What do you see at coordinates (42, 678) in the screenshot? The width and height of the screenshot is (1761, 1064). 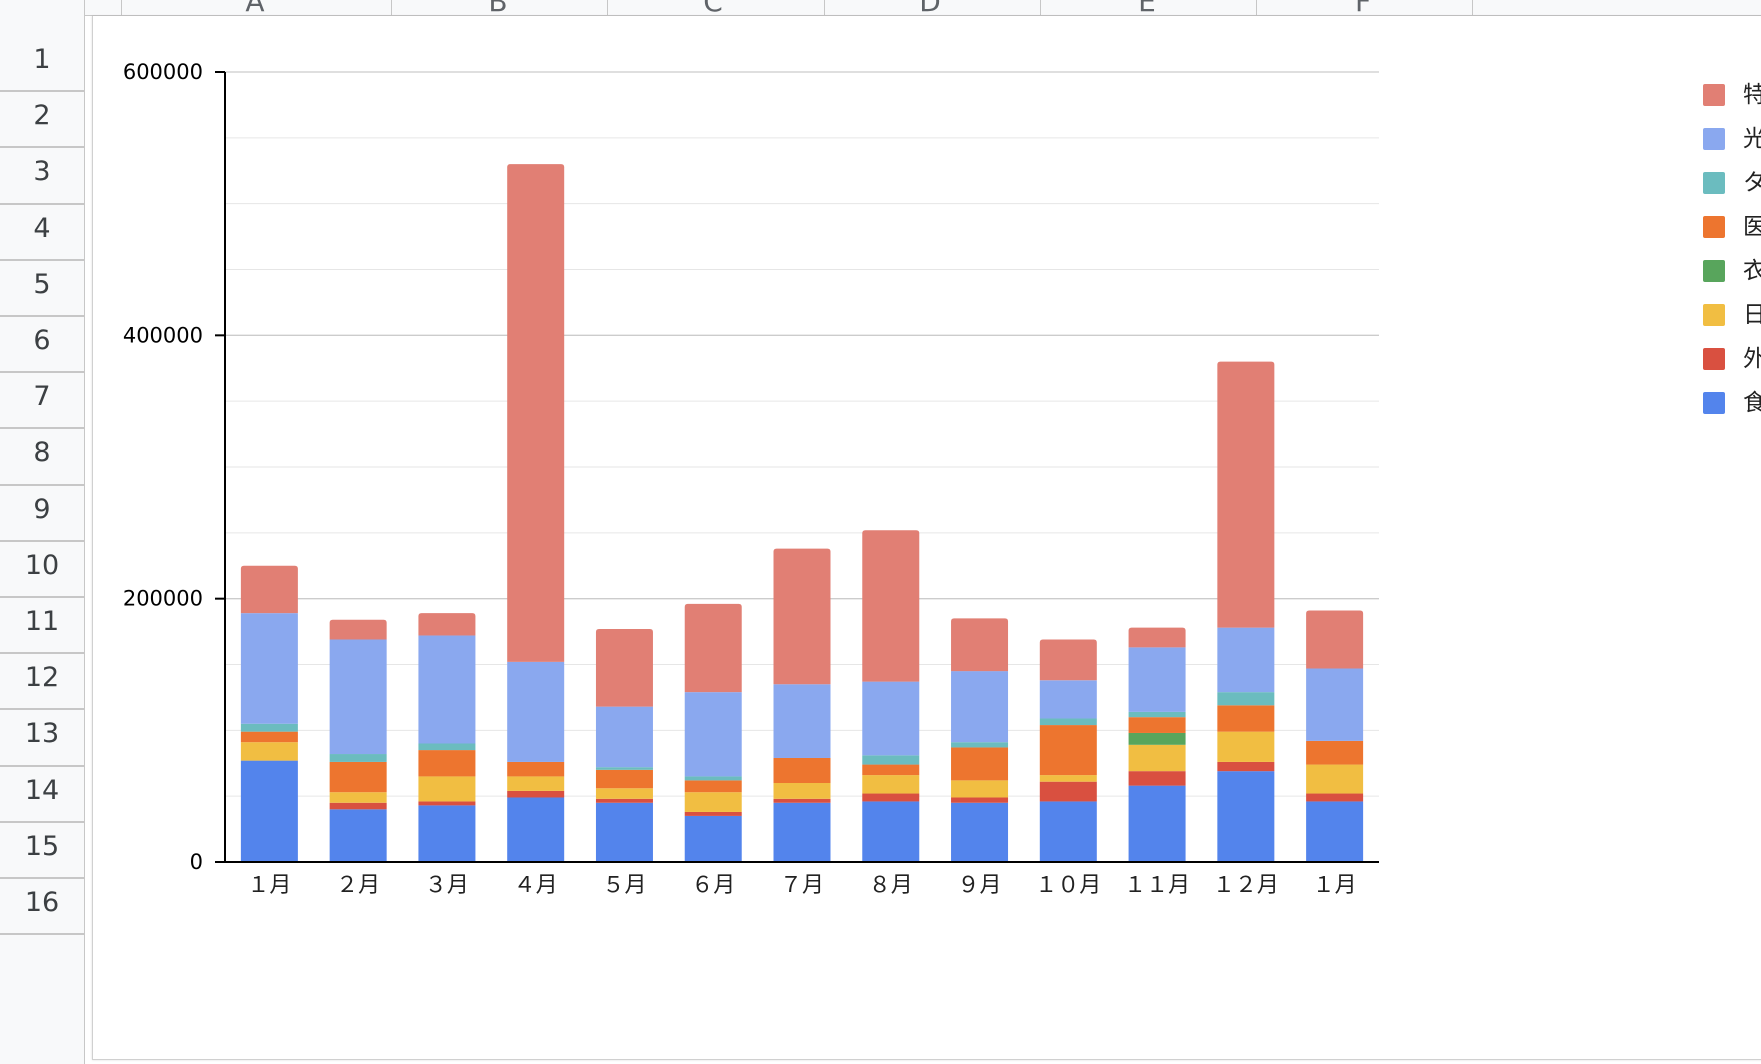 I see `row-header-12: 12` at bounding box center [42, 678].